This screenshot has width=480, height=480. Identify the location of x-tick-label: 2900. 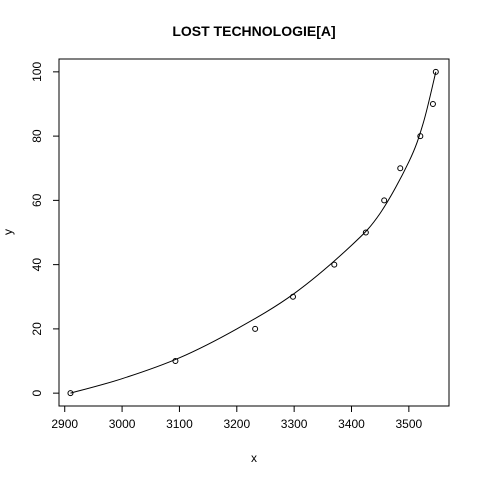
(64, 424).